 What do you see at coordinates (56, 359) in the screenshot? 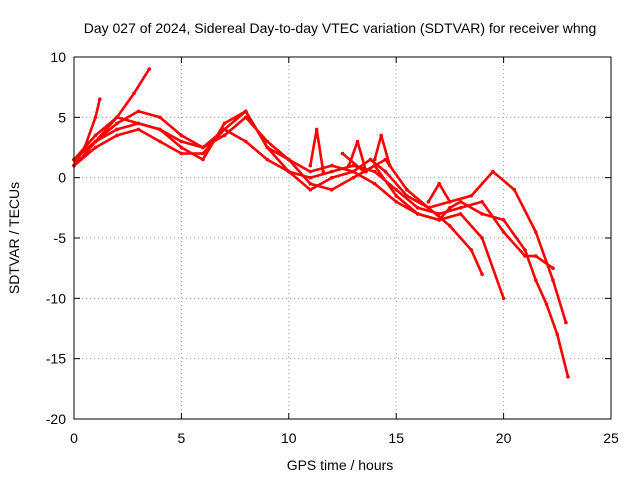
I see `y-tick-label: -15` at bounding box center [56, 359].